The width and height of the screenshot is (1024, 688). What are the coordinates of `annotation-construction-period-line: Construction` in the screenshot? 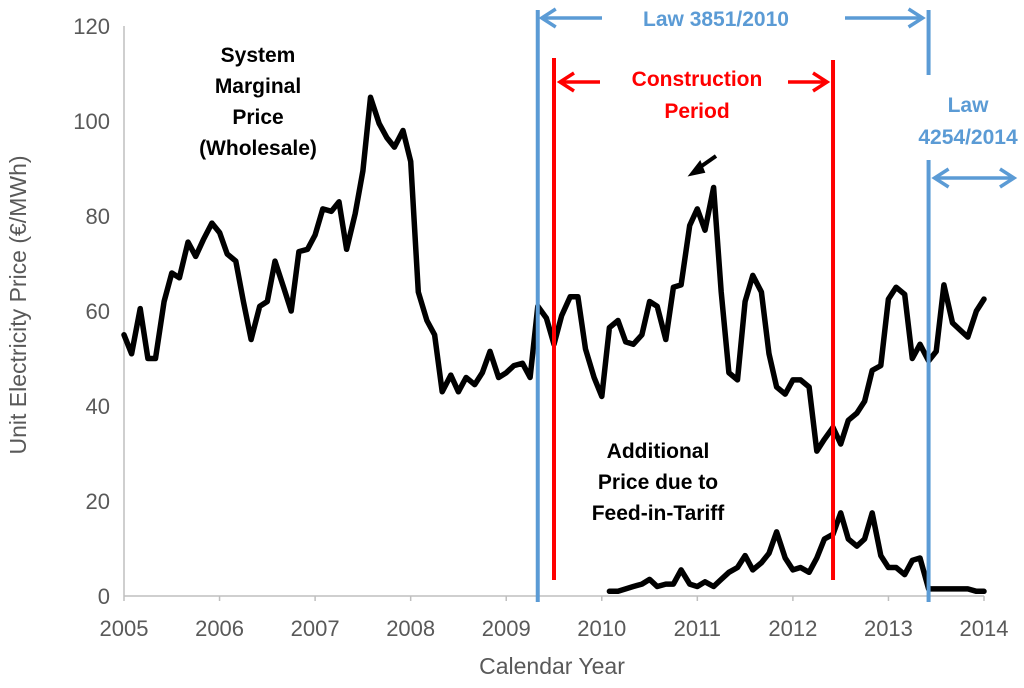 It's located at (697, 79).